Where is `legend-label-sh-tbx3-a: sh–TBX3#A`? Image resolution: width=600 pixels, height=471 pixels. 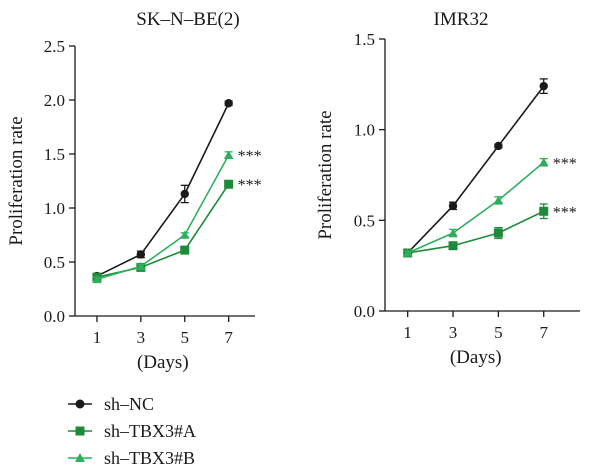
legend-label-sh-tbx3-a: sh–TBX3#A is located at coordinates (150, 431).